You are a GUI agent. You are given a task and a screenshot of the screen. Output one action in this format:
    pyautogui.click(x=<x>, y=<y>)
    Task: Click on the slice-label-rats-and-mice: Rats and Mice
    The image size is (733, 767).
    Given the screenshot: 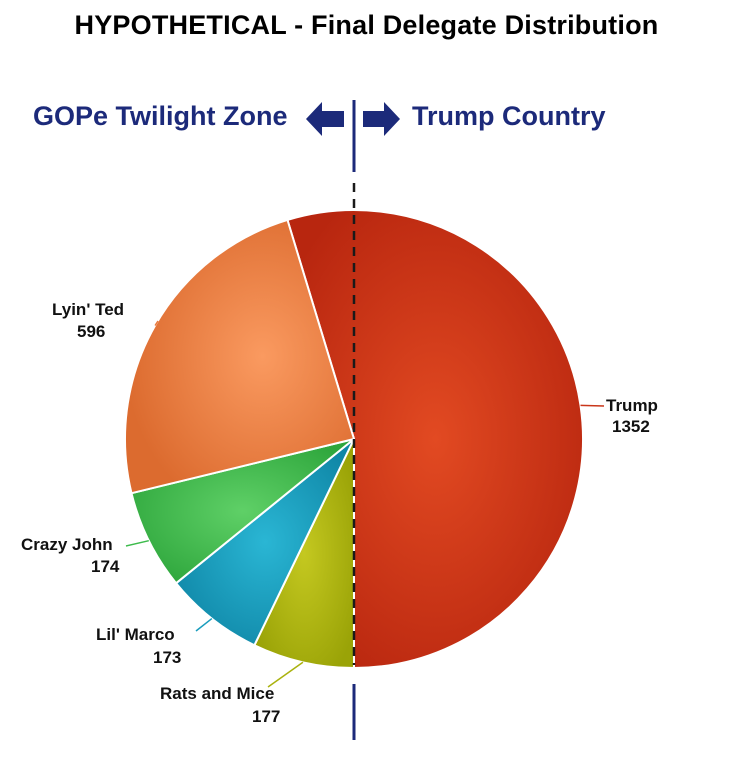 What is the action you would take?
    pyautogui.click(x=217, y=693)
    